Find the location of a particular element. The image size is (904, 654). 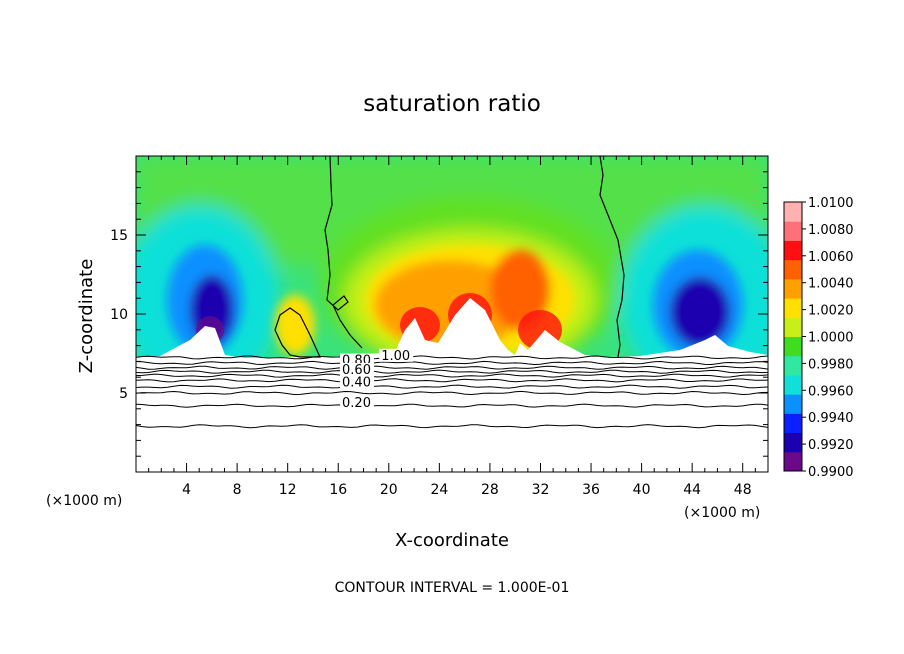

colorbar-label: 1.0020 is located at coordinates (831, 311).